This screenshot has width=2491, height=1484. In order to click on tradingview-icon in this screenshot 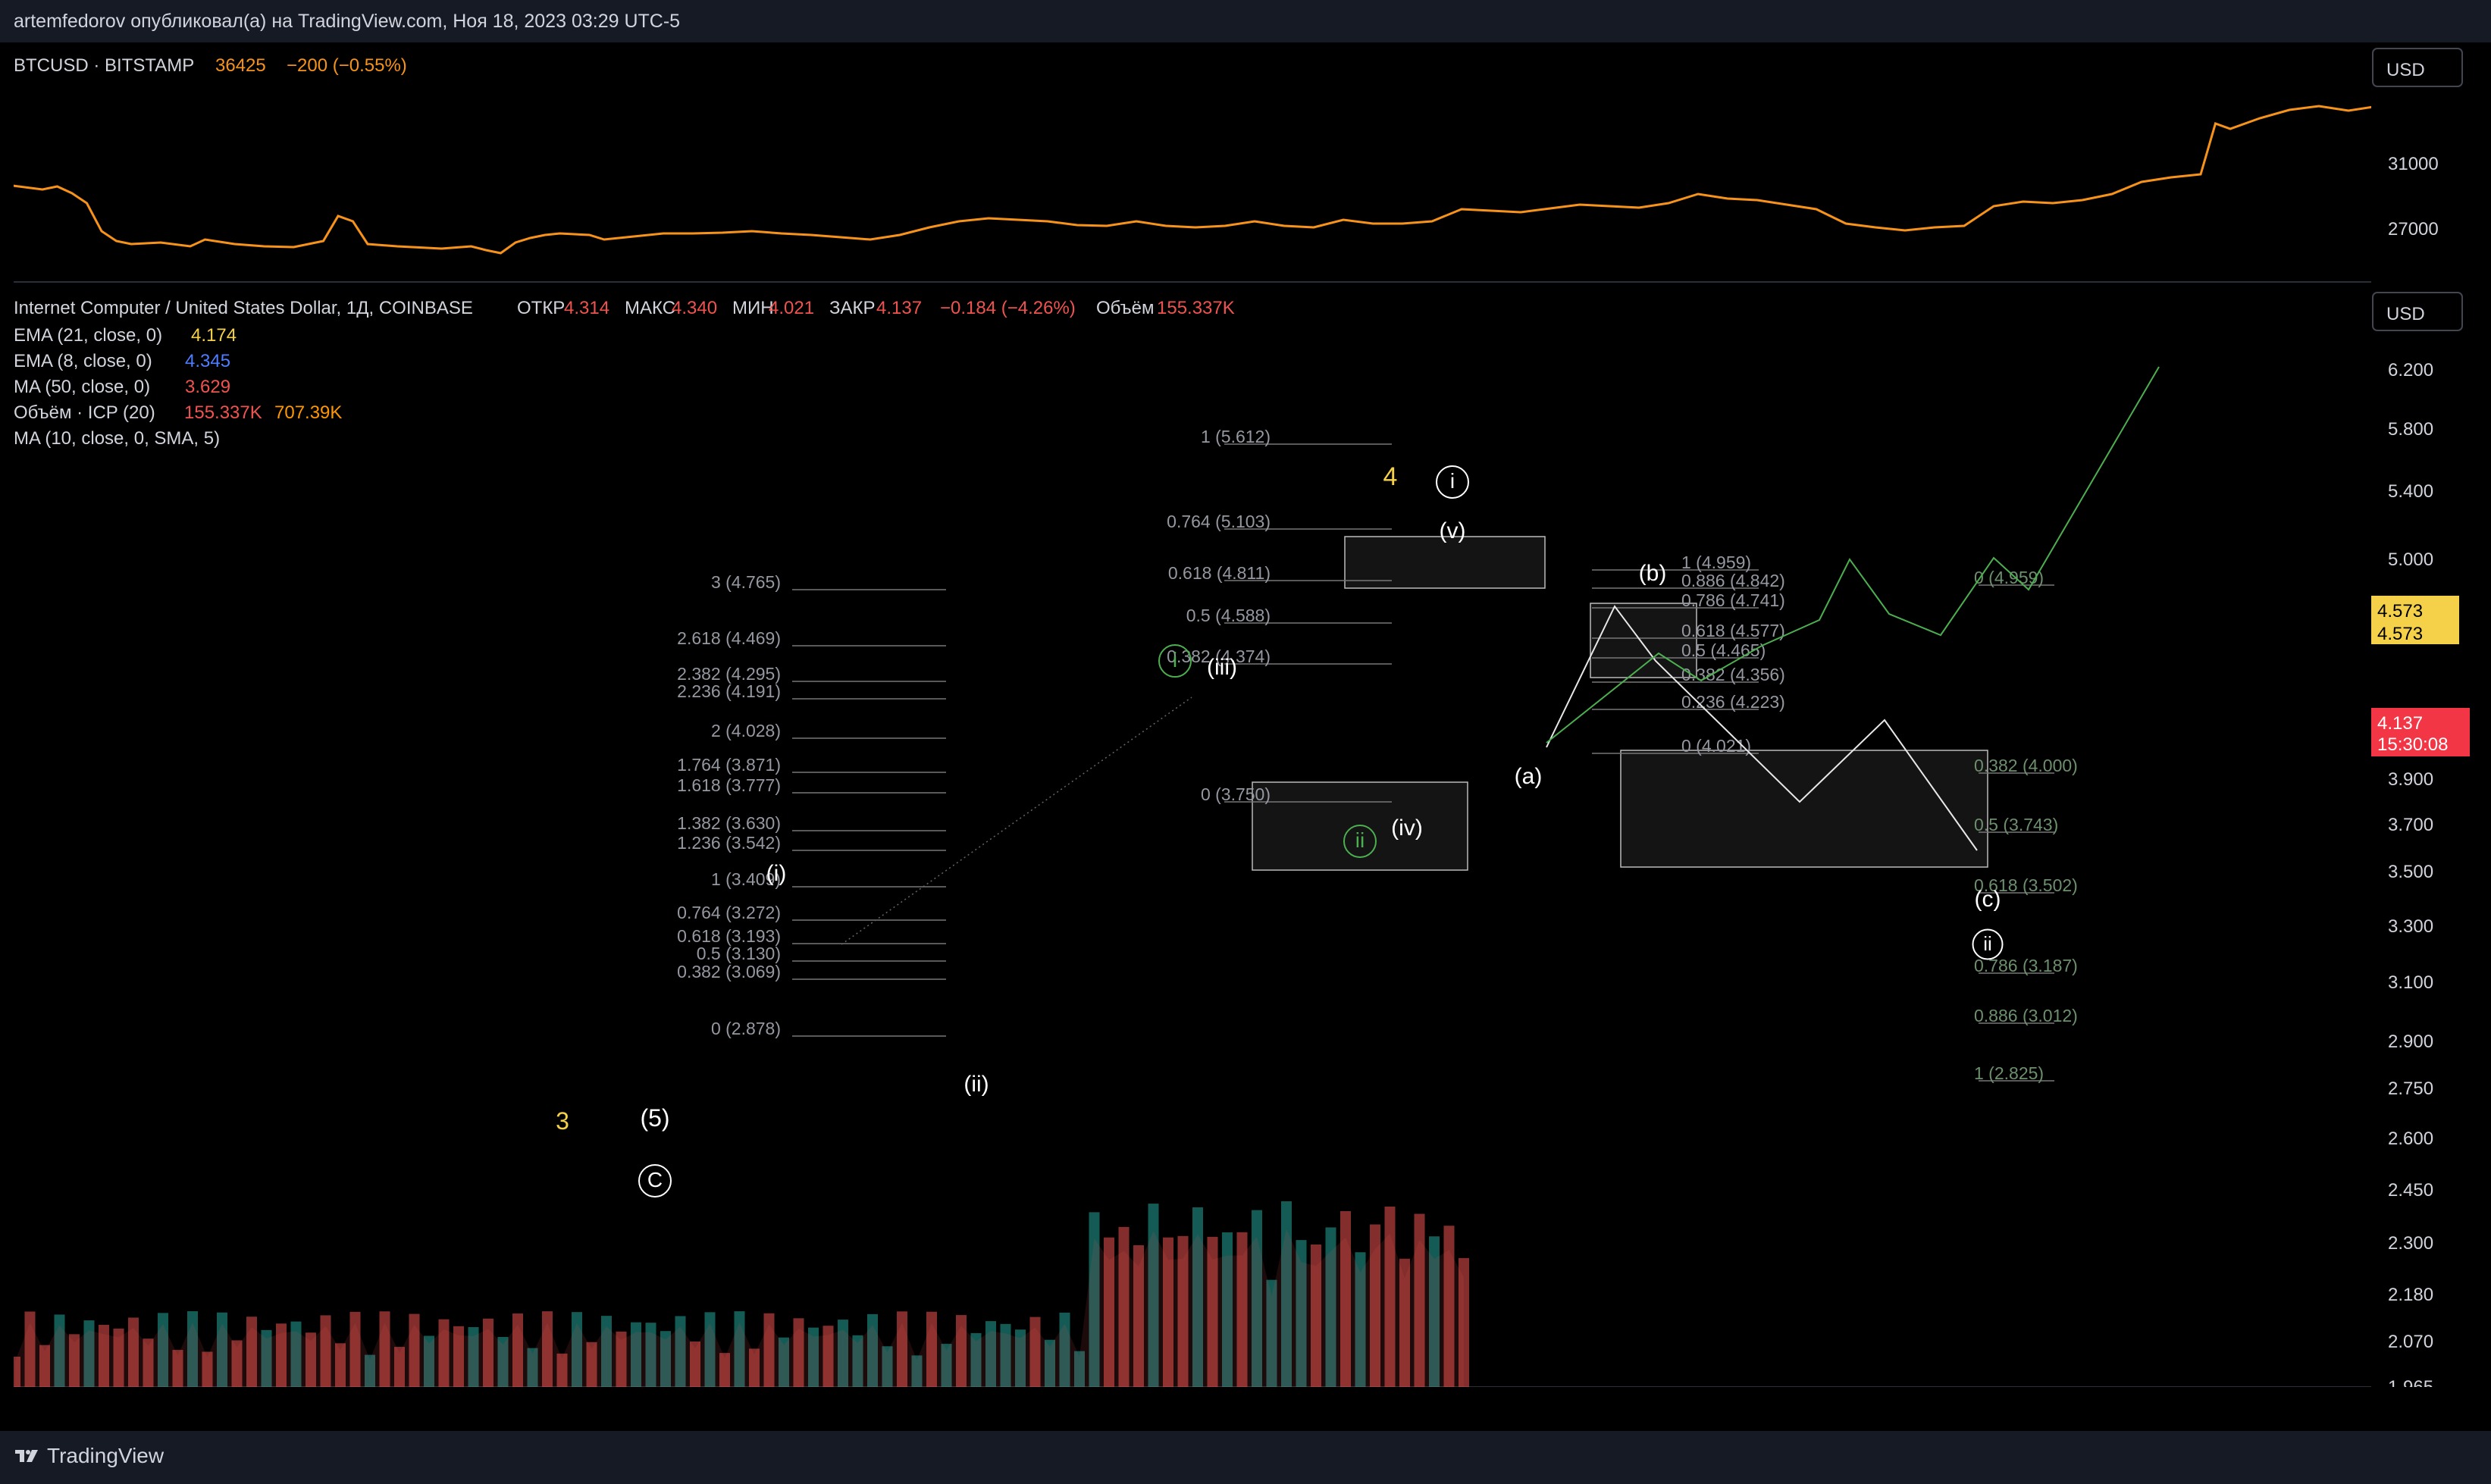, I will do `click(26, 1456)`.